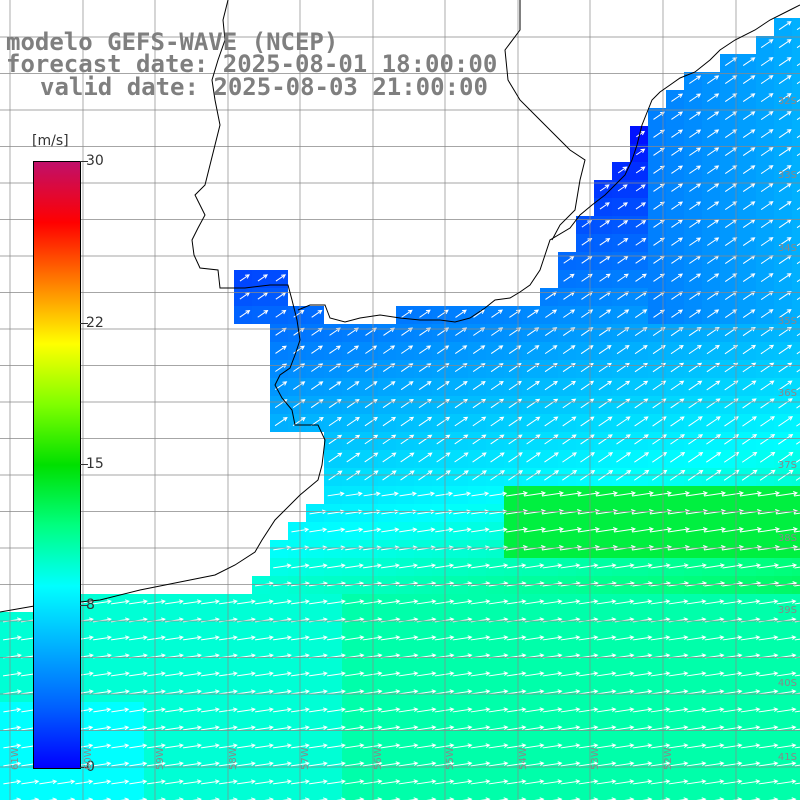 The image size is (800, 800). I want to click on latitude-label: 32S, so click(787, 101).